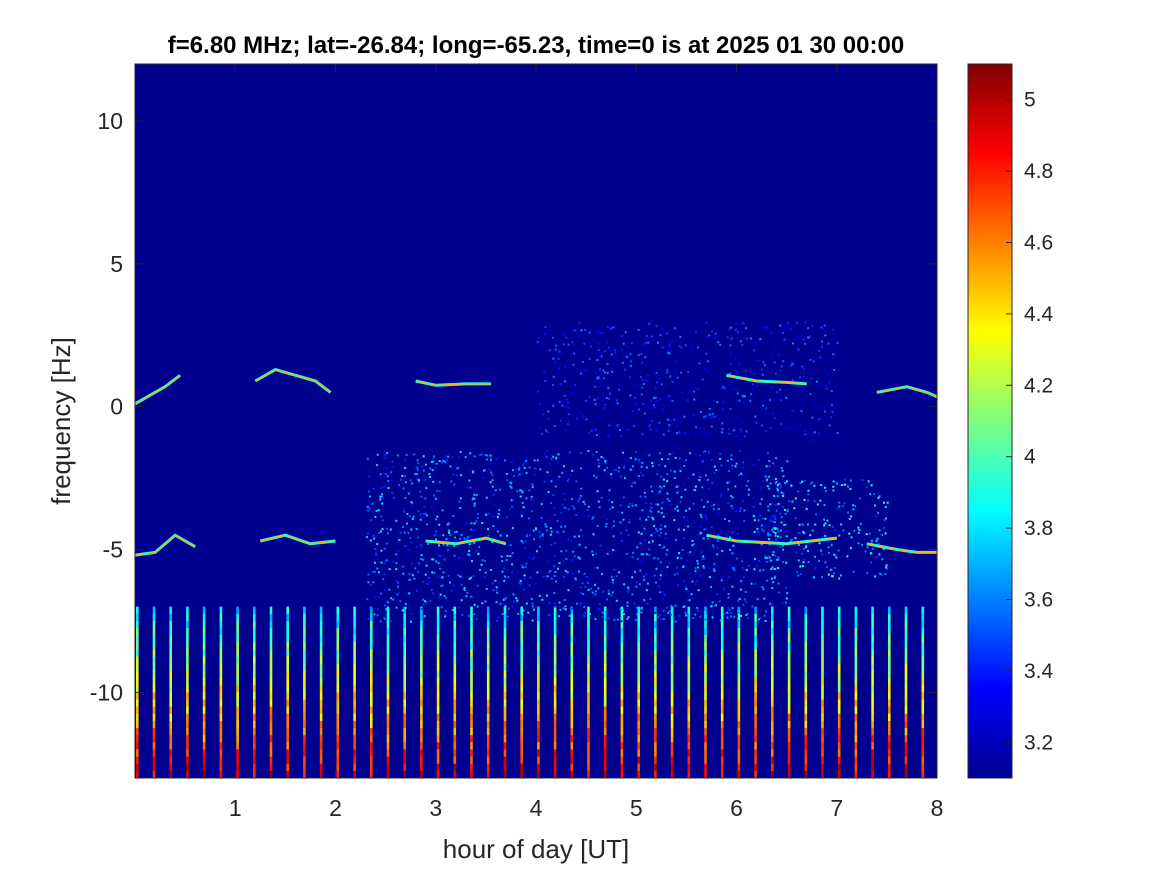 This screenshot has width=1167, height=875. What do you see at coordinates (1038, 171) in the screenshot?
I see `colorbar-tick-label: 4.8` at bounding box center [1038, 171].